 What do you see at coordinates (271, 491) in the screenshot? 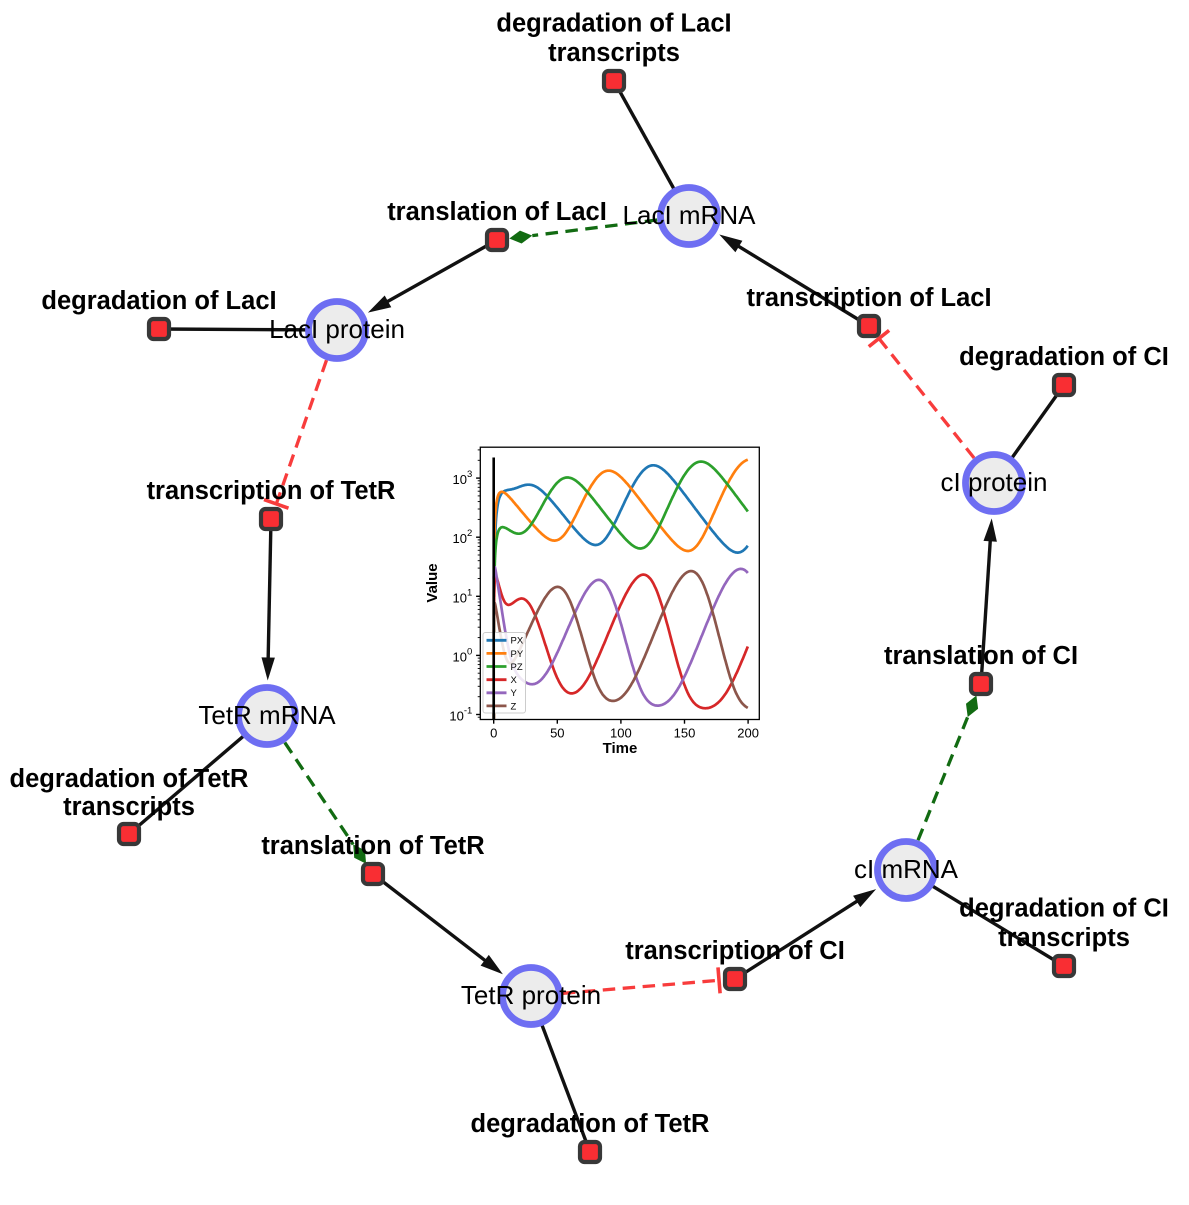
I see `svg-text: transcription of TetR` at bounding box center [271, 491].